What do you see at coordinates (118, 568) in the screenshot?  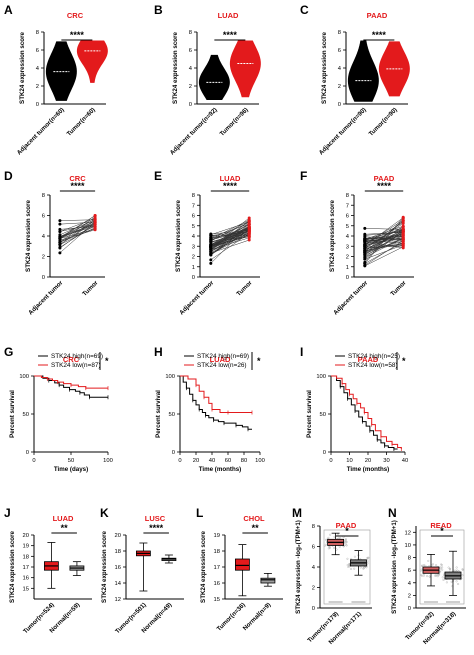 I see `y-tick-label: 16` at bounding box center [118, 568].